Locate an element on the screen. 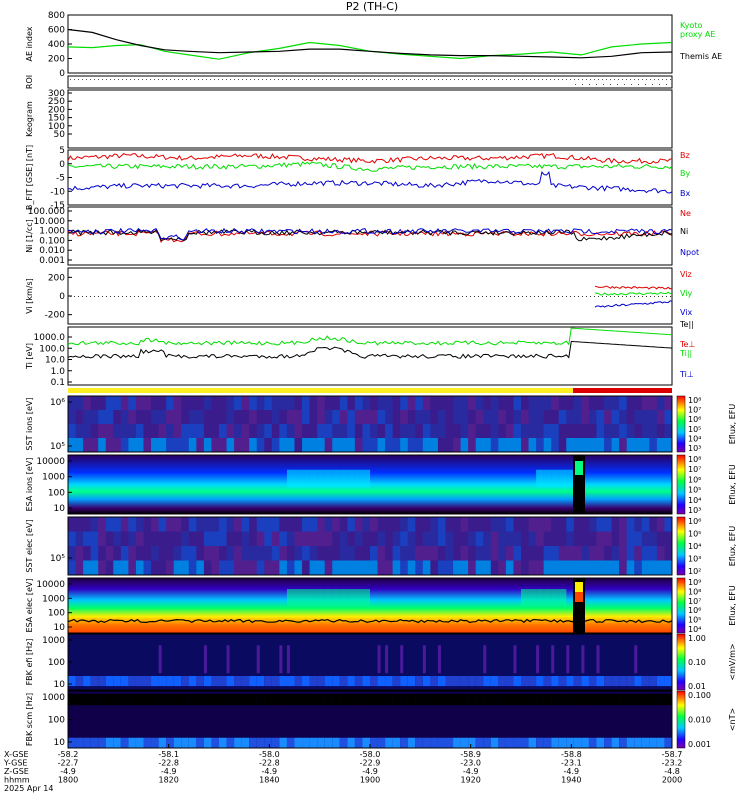 This screenshot has height=800, width=750. fbk_b-ytick-label: 10 is located at coordinates (60, 743).